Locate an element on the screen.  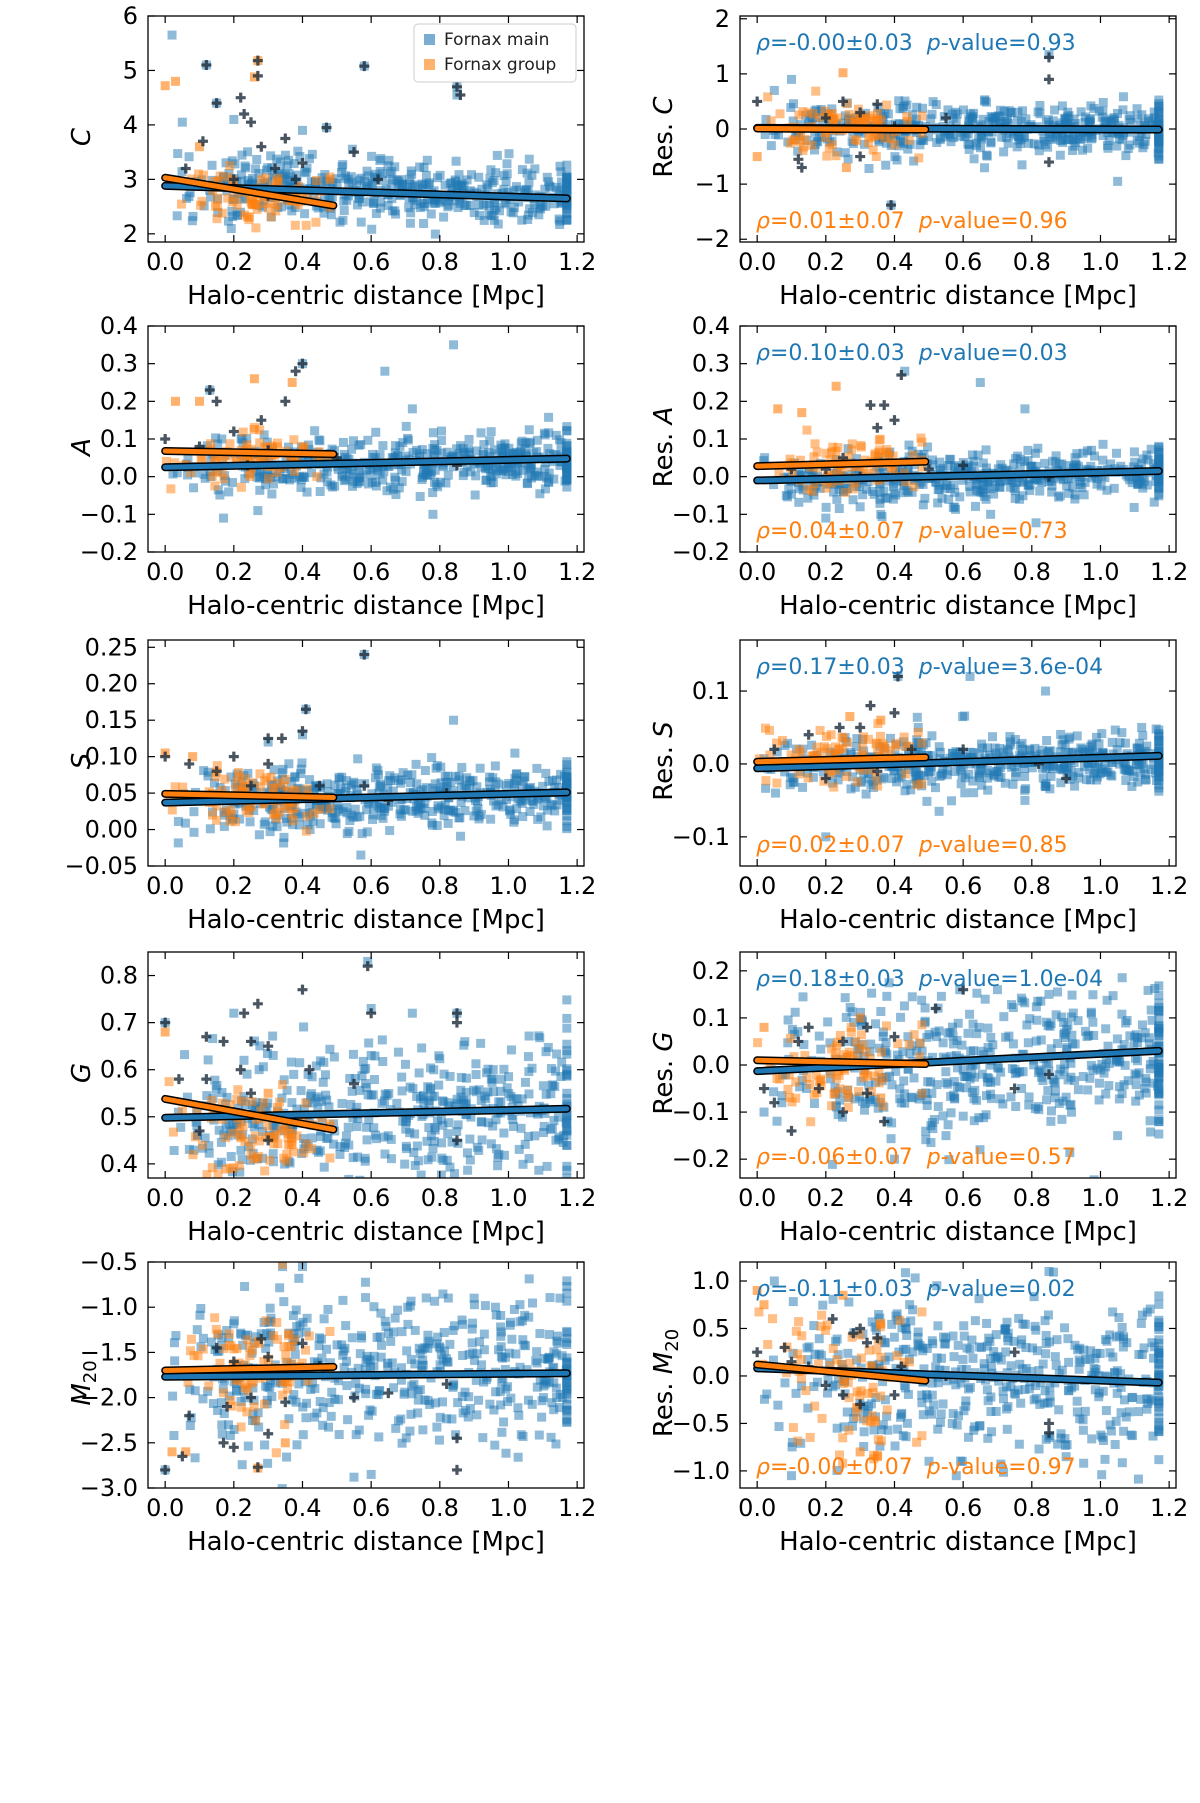
y-tick-label: 0.5 is located at coordinates (119, 1117).